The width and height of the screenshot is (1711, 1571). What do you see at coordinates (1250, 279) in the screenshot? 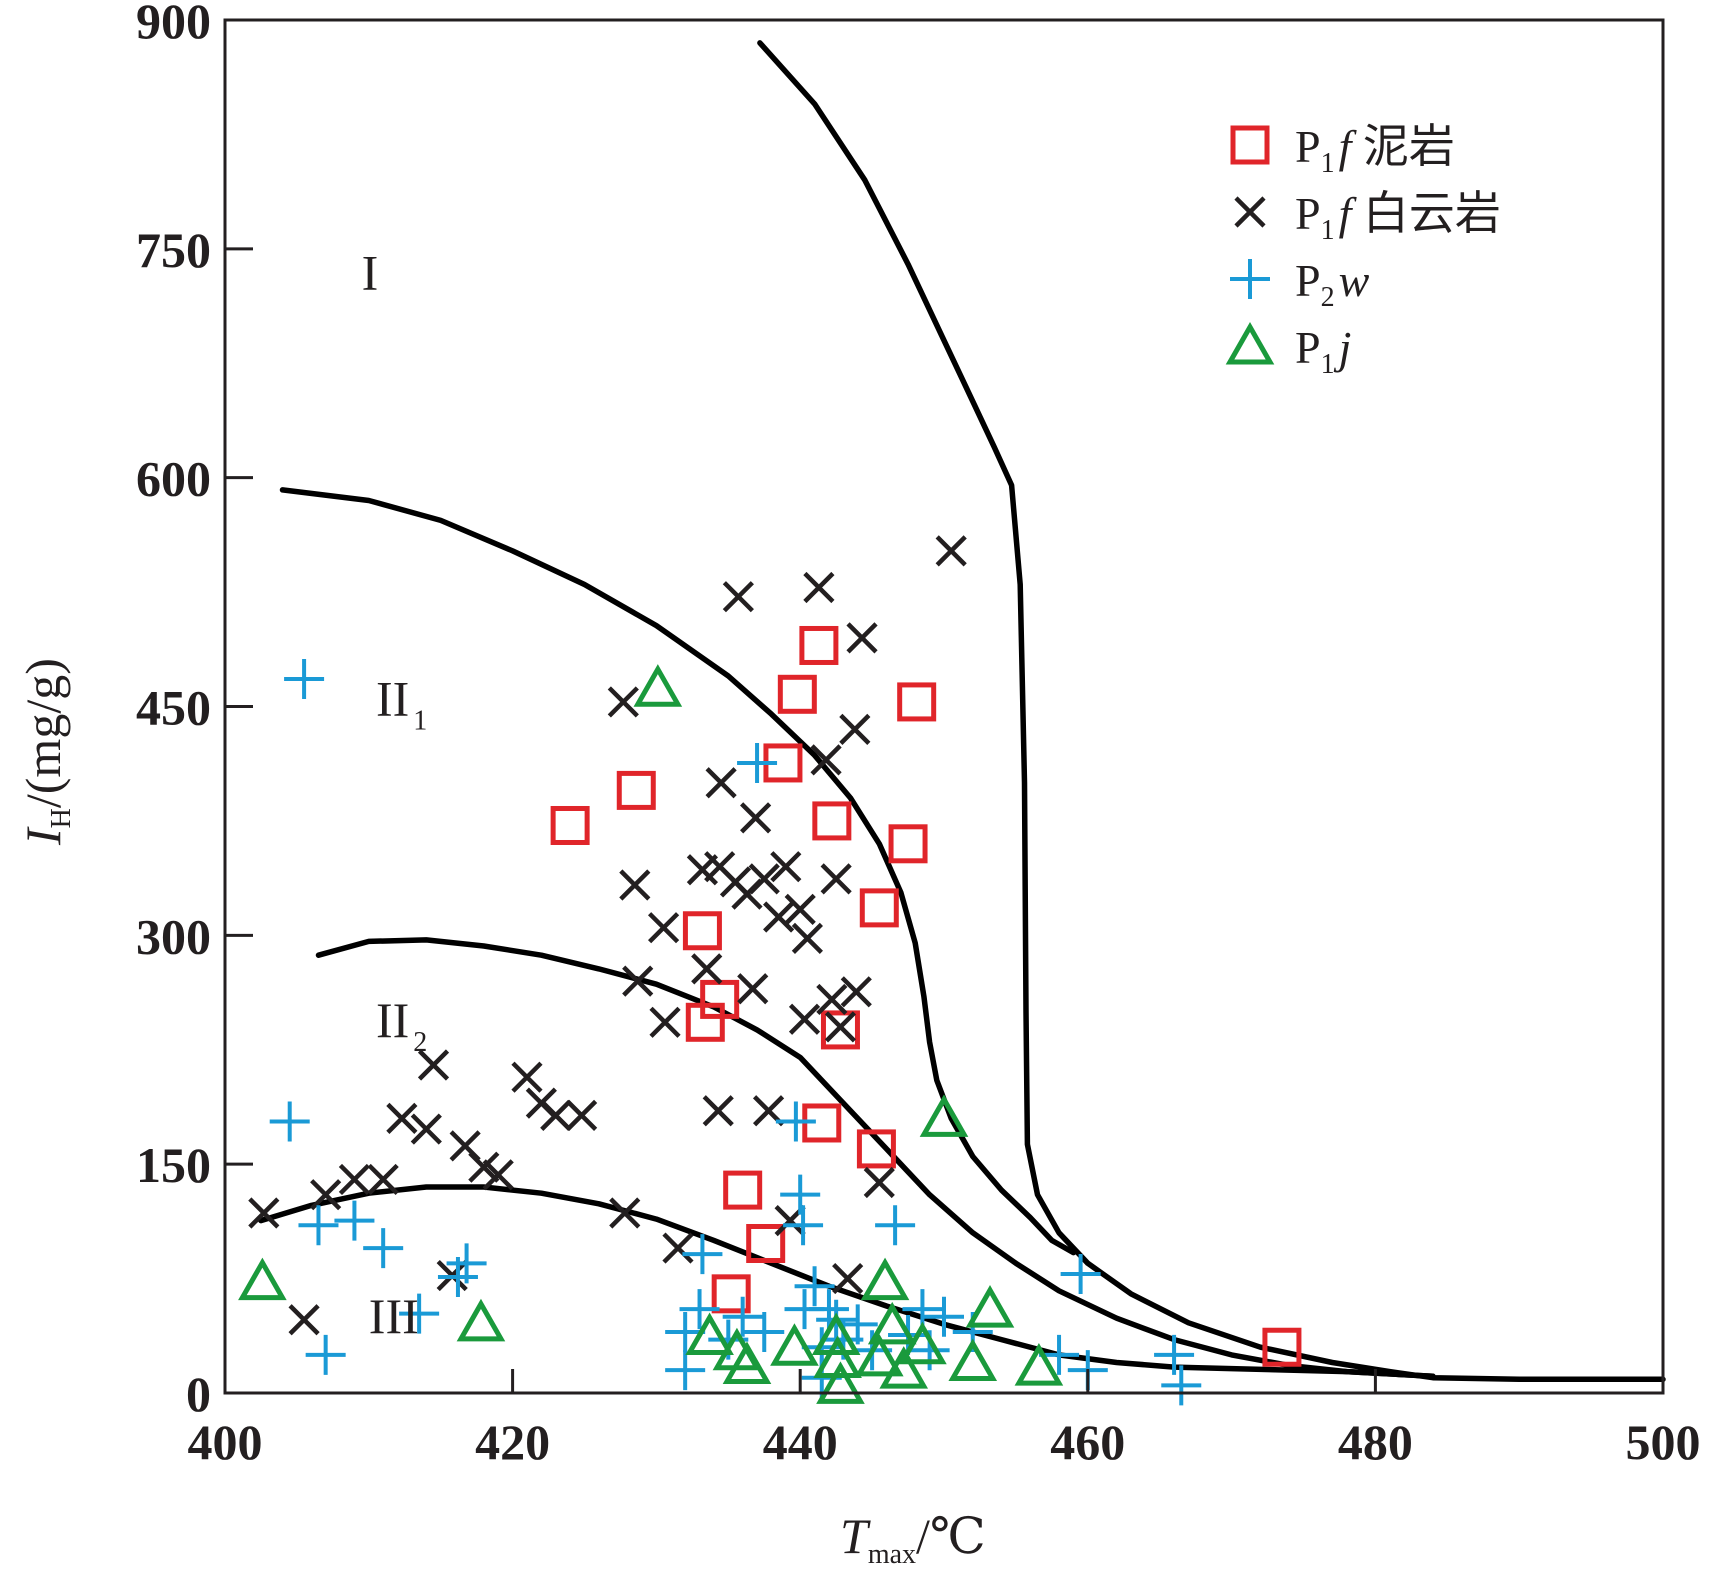
I see `legend-marker-p2w` at bounding box center [1250, 279].